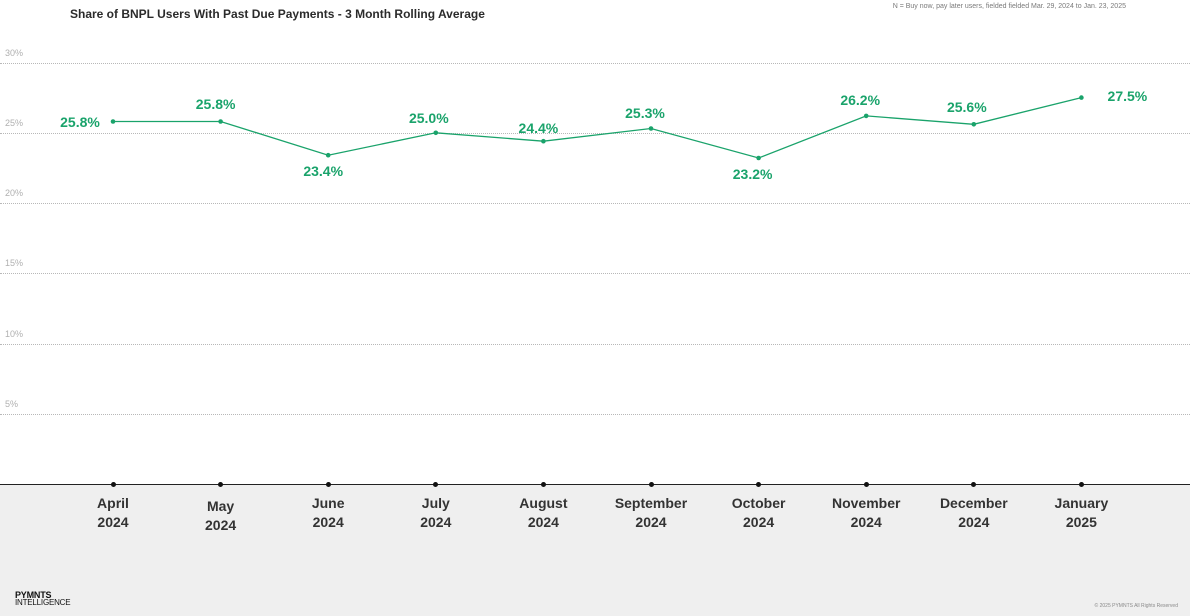 The width and height of the screenshot is (1190, 616). Describe the element at coordinates (866, 512) in the screenshot. I see `x-tick-label: November 2024` at that location.